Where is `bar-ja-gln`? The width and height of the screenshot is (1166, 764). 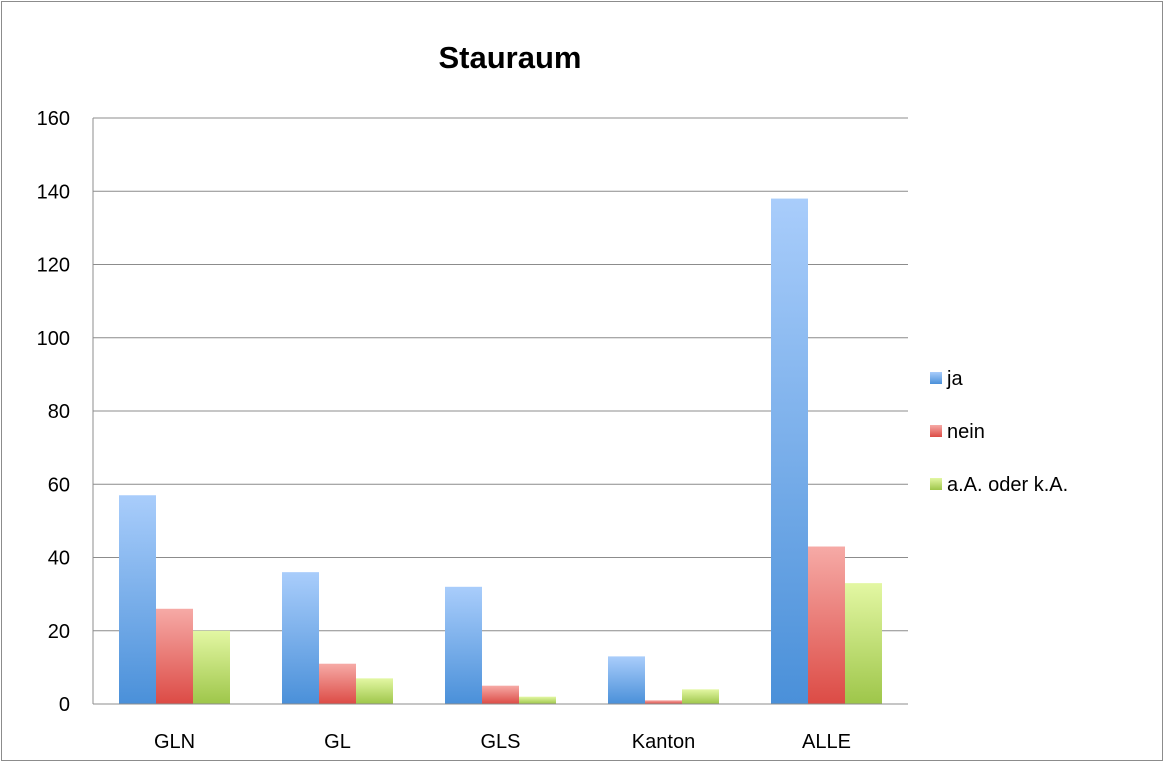
bar-ja-gln is located at coordinates (137, 599).